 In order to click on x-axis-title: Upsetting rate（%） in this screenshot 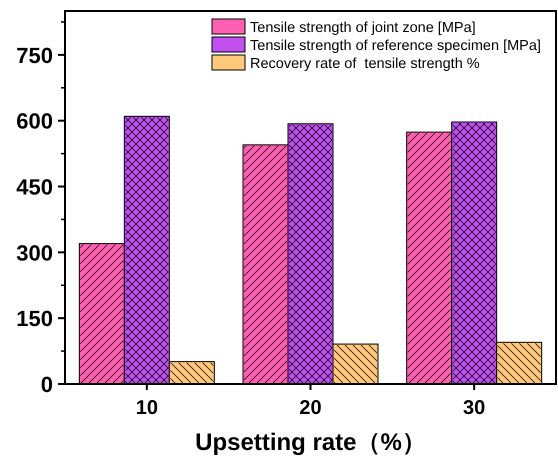, I will do `click(310, 442)`.